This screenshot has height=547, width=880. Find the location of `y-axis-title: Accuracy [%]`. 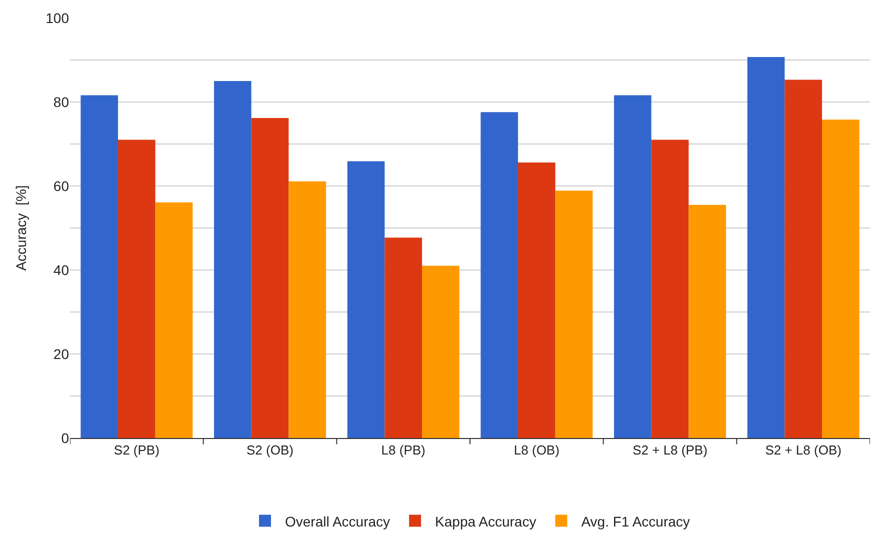

y-axis-title: Accuracy [%] is located at coordinates (21, 228).